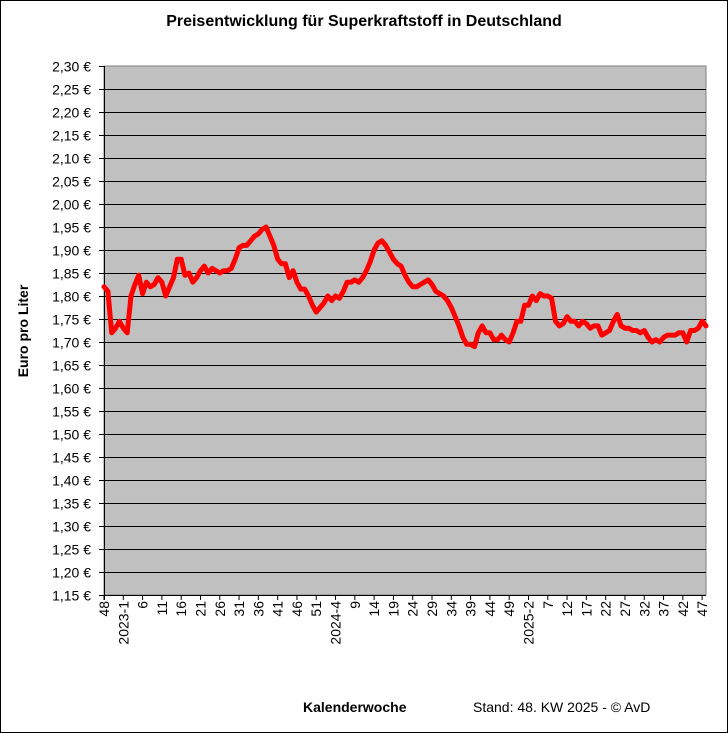  Describe the element at coordinates (71, 481) in the screenshot. I see `y-tick-label: 1,40 €` at that location.